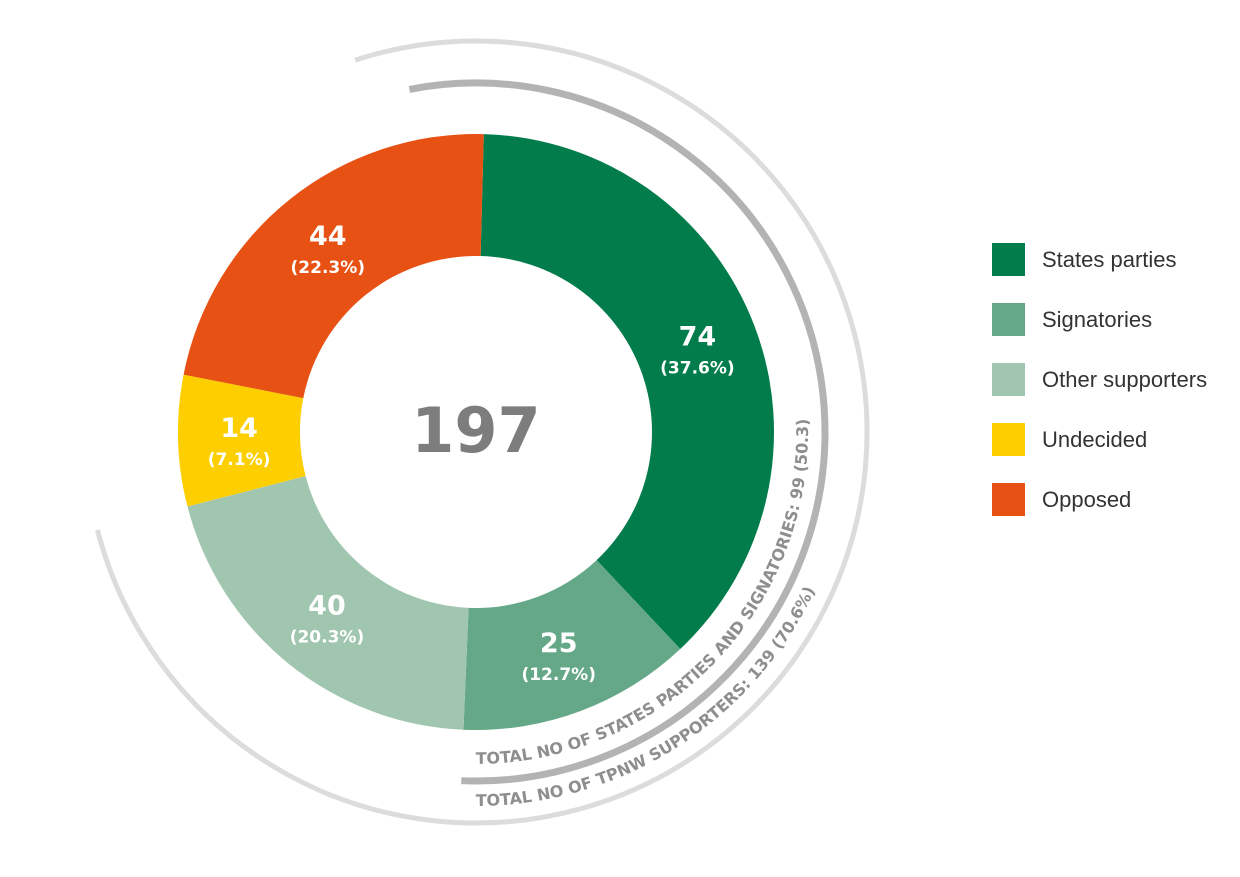  Describe the element at coordinates (697, 369) in the screenshot. I see `slice-percent-label: (37.6%)` at that location.